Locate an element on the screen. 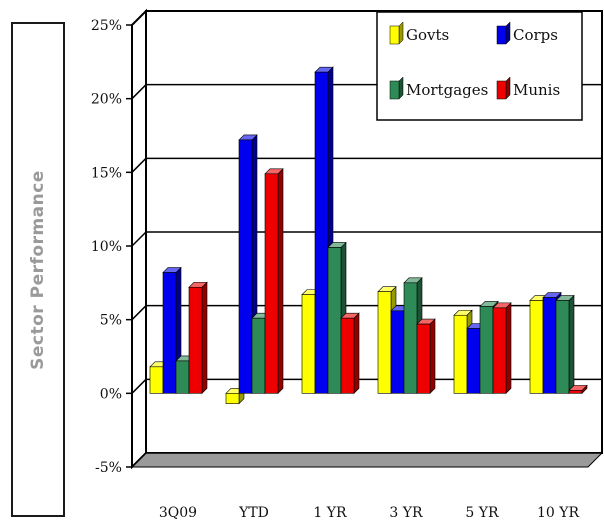 Image resolution: width=604 pixels, height=529 pixels. y-tick-label: 20% is located at coordinates (106, 100).